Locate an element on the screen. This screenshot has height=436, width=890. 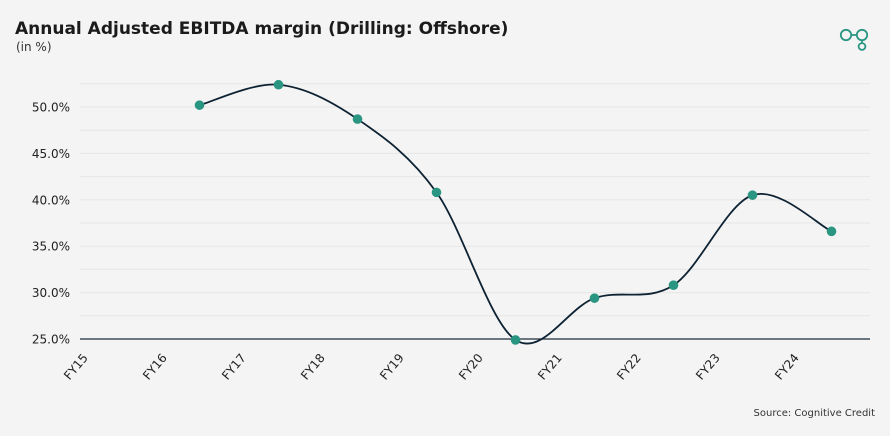
y-tick-label: 30.0% is located at coordinates (51, 293).